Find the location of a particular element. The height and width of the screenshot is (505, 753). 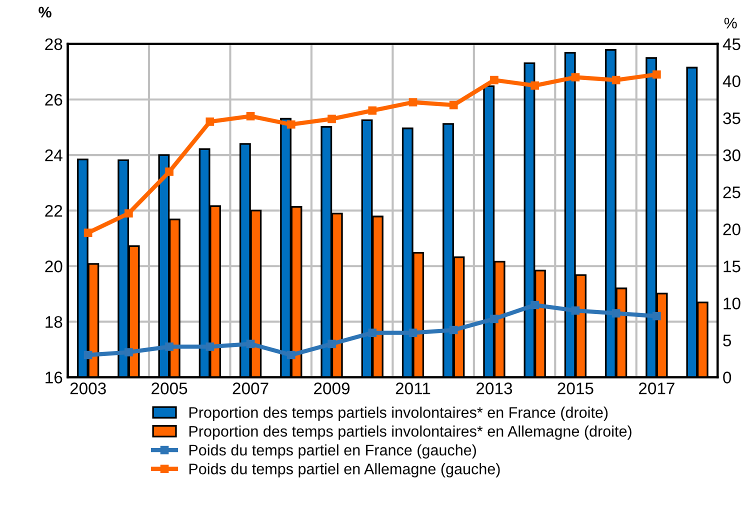

x-tick-label: 2017 is located at coordinates (656, 388).